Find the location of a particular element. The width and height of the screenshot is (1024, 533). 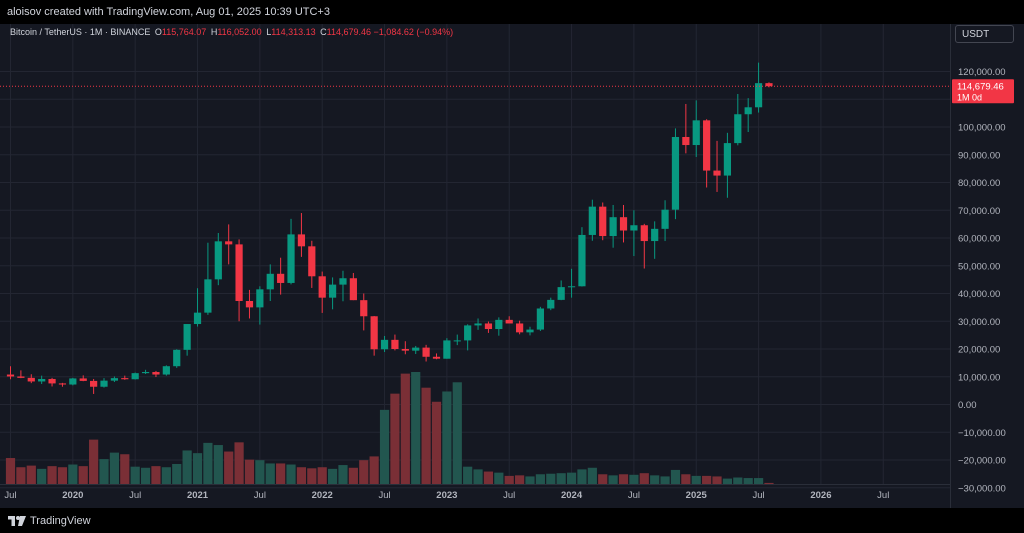

price-tick-label: 0.00 is located at coordinates (967, 405).